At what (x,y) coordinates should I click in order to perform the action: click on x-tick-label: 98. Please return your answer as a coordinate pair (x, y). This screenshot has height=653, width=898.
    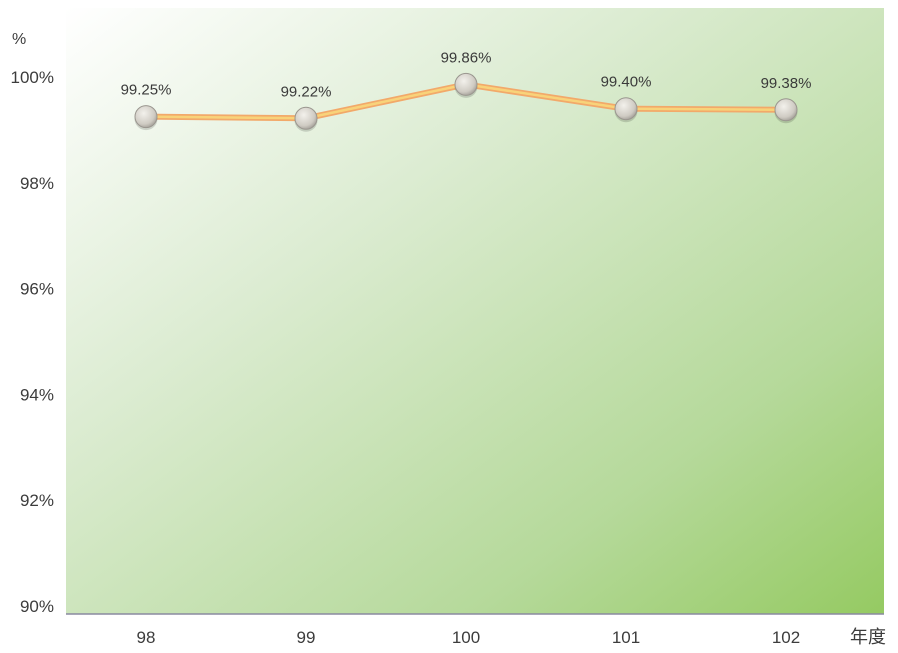
    Looking at the image, I should click on (146, 637).